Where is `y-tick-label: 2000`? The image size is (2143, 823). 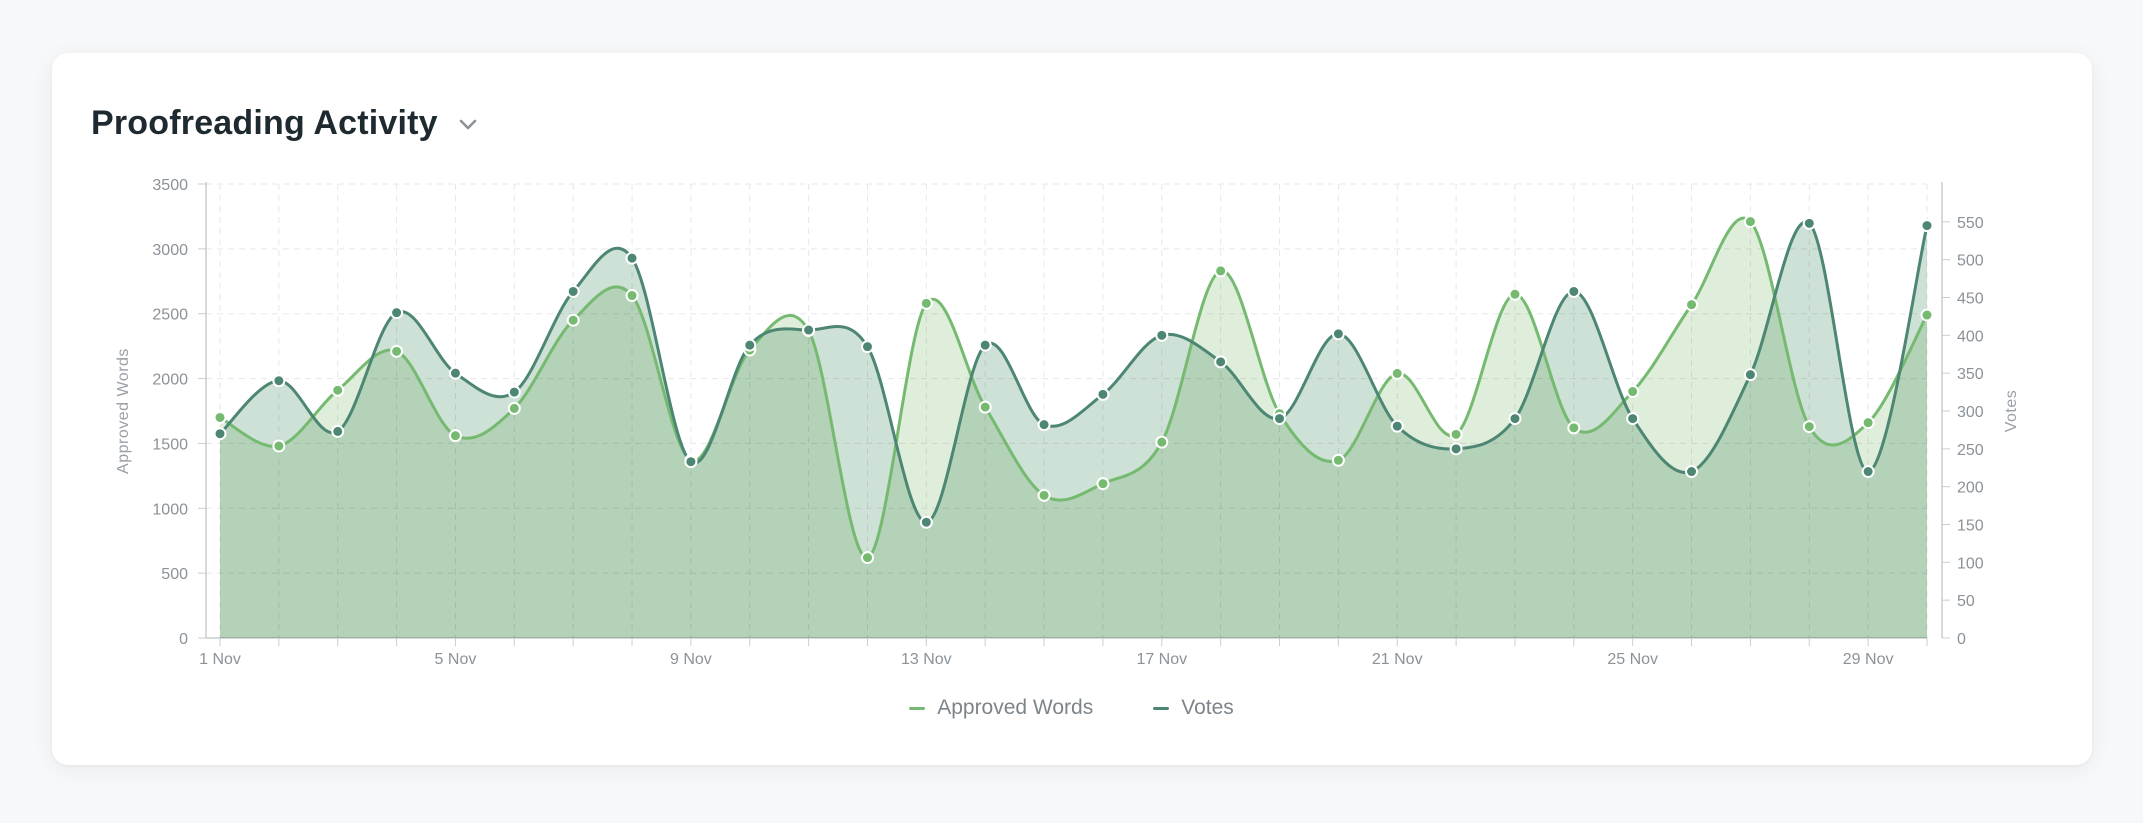
y-tick-label: 2000 is located at coordinates (170, 380).